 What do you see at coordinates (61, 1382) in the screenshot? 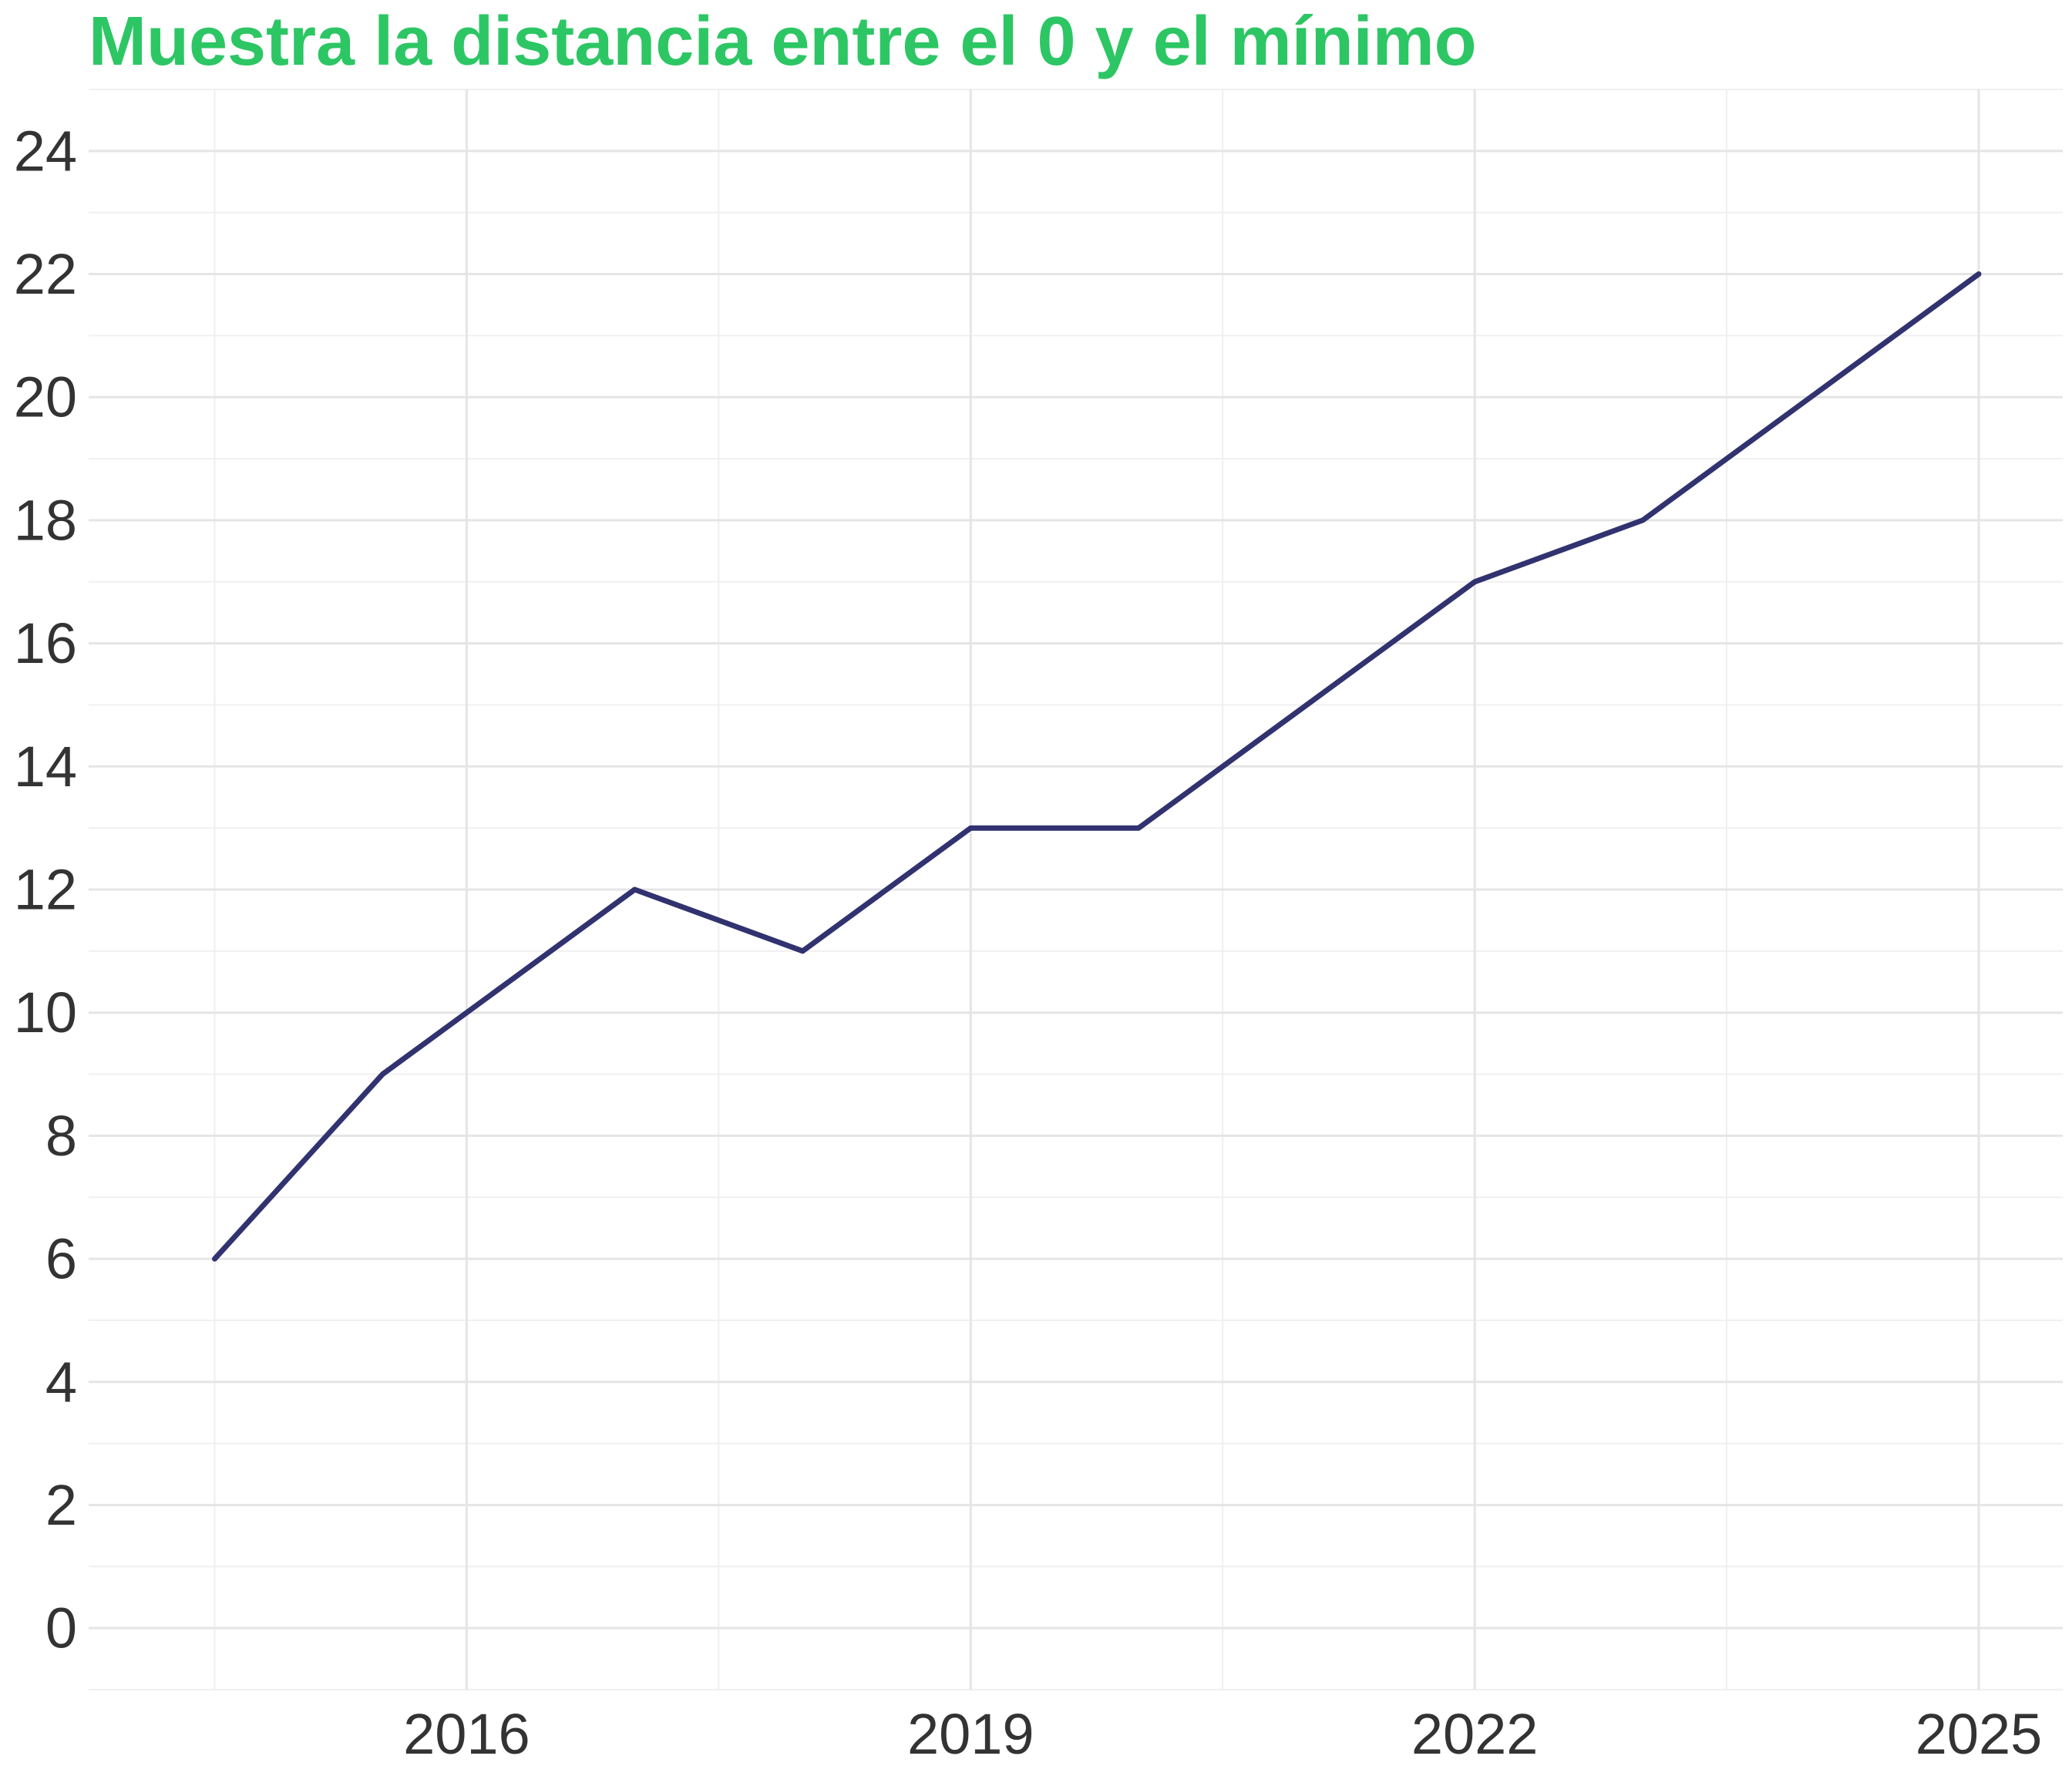
I see `y-tick-label: 4` at bounding box center [61, 1382].